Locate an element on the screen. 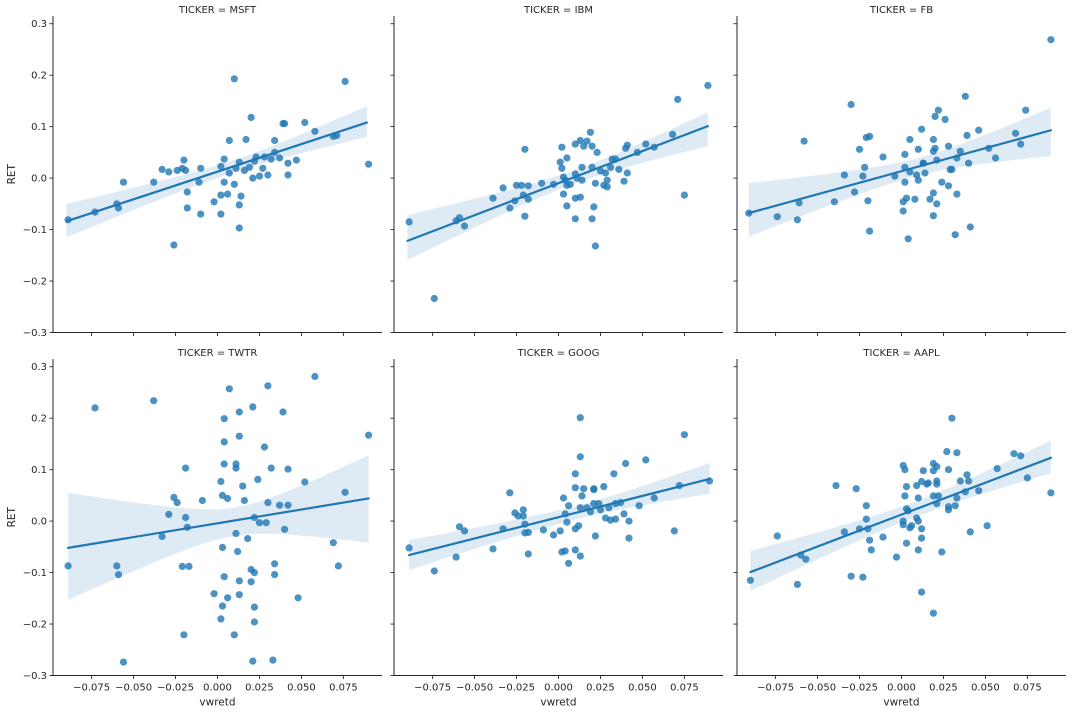 The width and height of the screenshot is (1072, 712). y-tick-label: 0.3 is located at coordinates (39, 367).